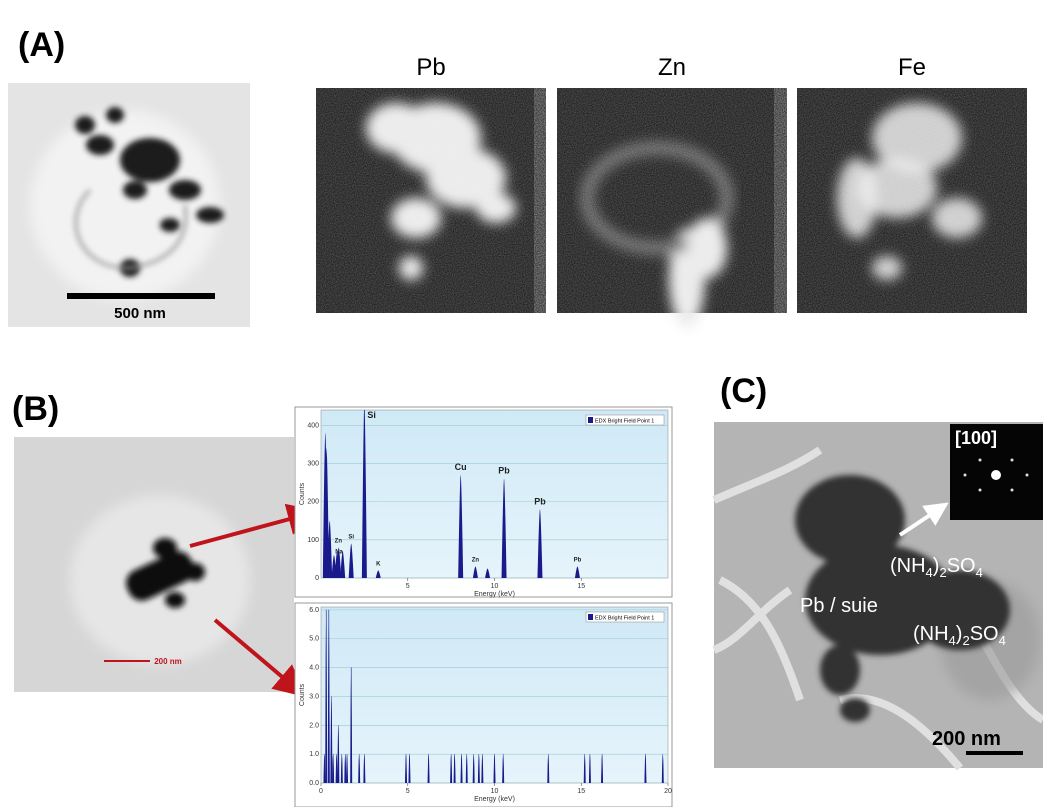 The image size is (1043, 807). What do you see at coordinates (839, 606) in the screenshot?
I see `particle-label: Pb / suie` at bounding box center [839, 606].